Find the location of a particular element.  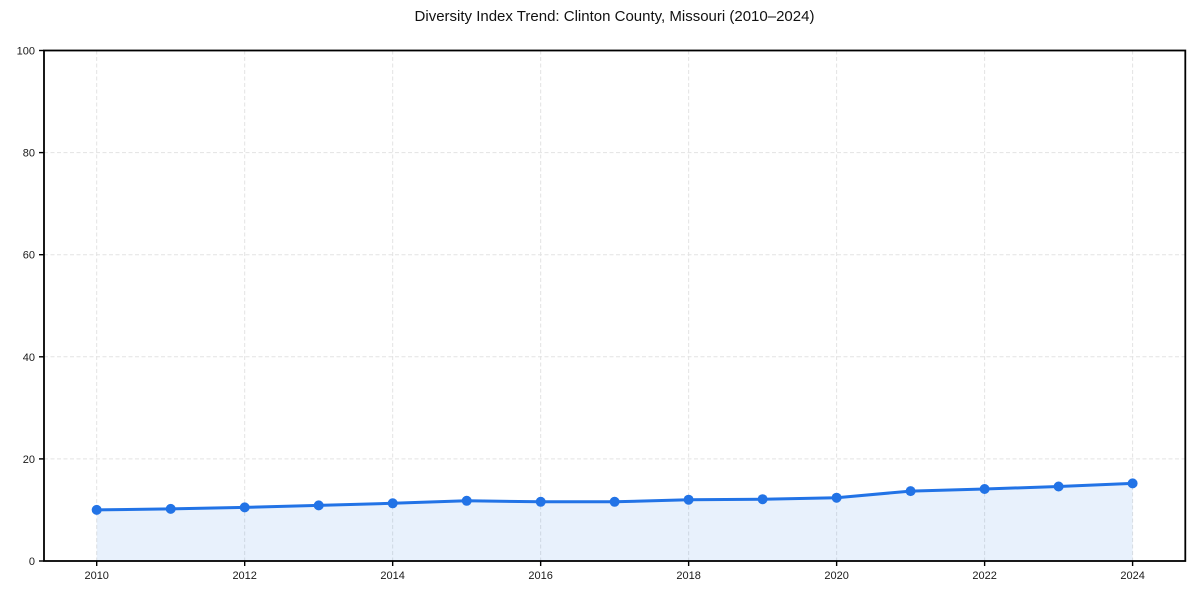

x-tick-label: 2022 is located at coordinates (984, 576).